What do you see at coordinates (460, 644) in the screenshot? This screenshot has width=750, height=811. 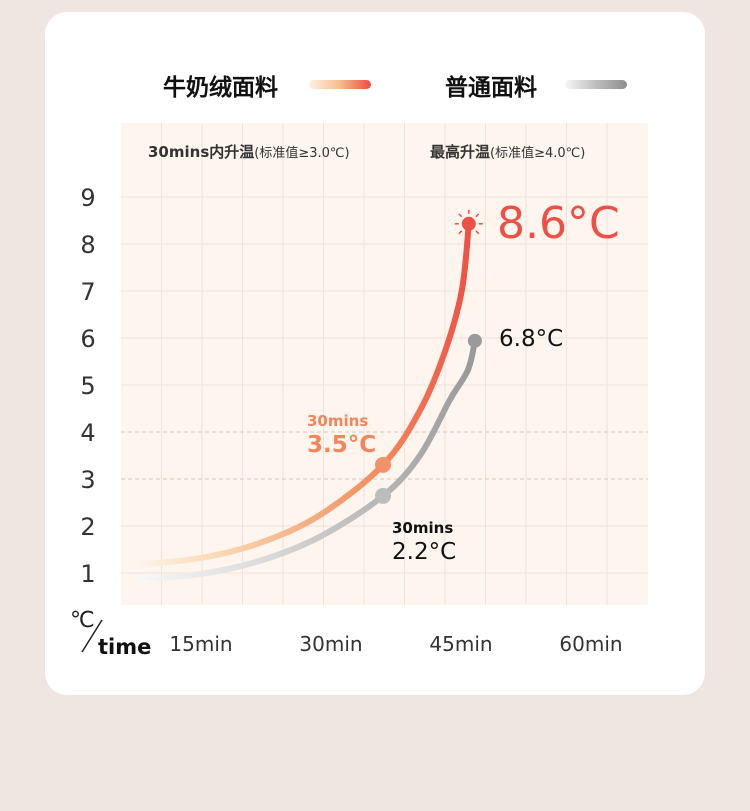 I see `x-tick-label: 45min` at bounding box center [460, 644].